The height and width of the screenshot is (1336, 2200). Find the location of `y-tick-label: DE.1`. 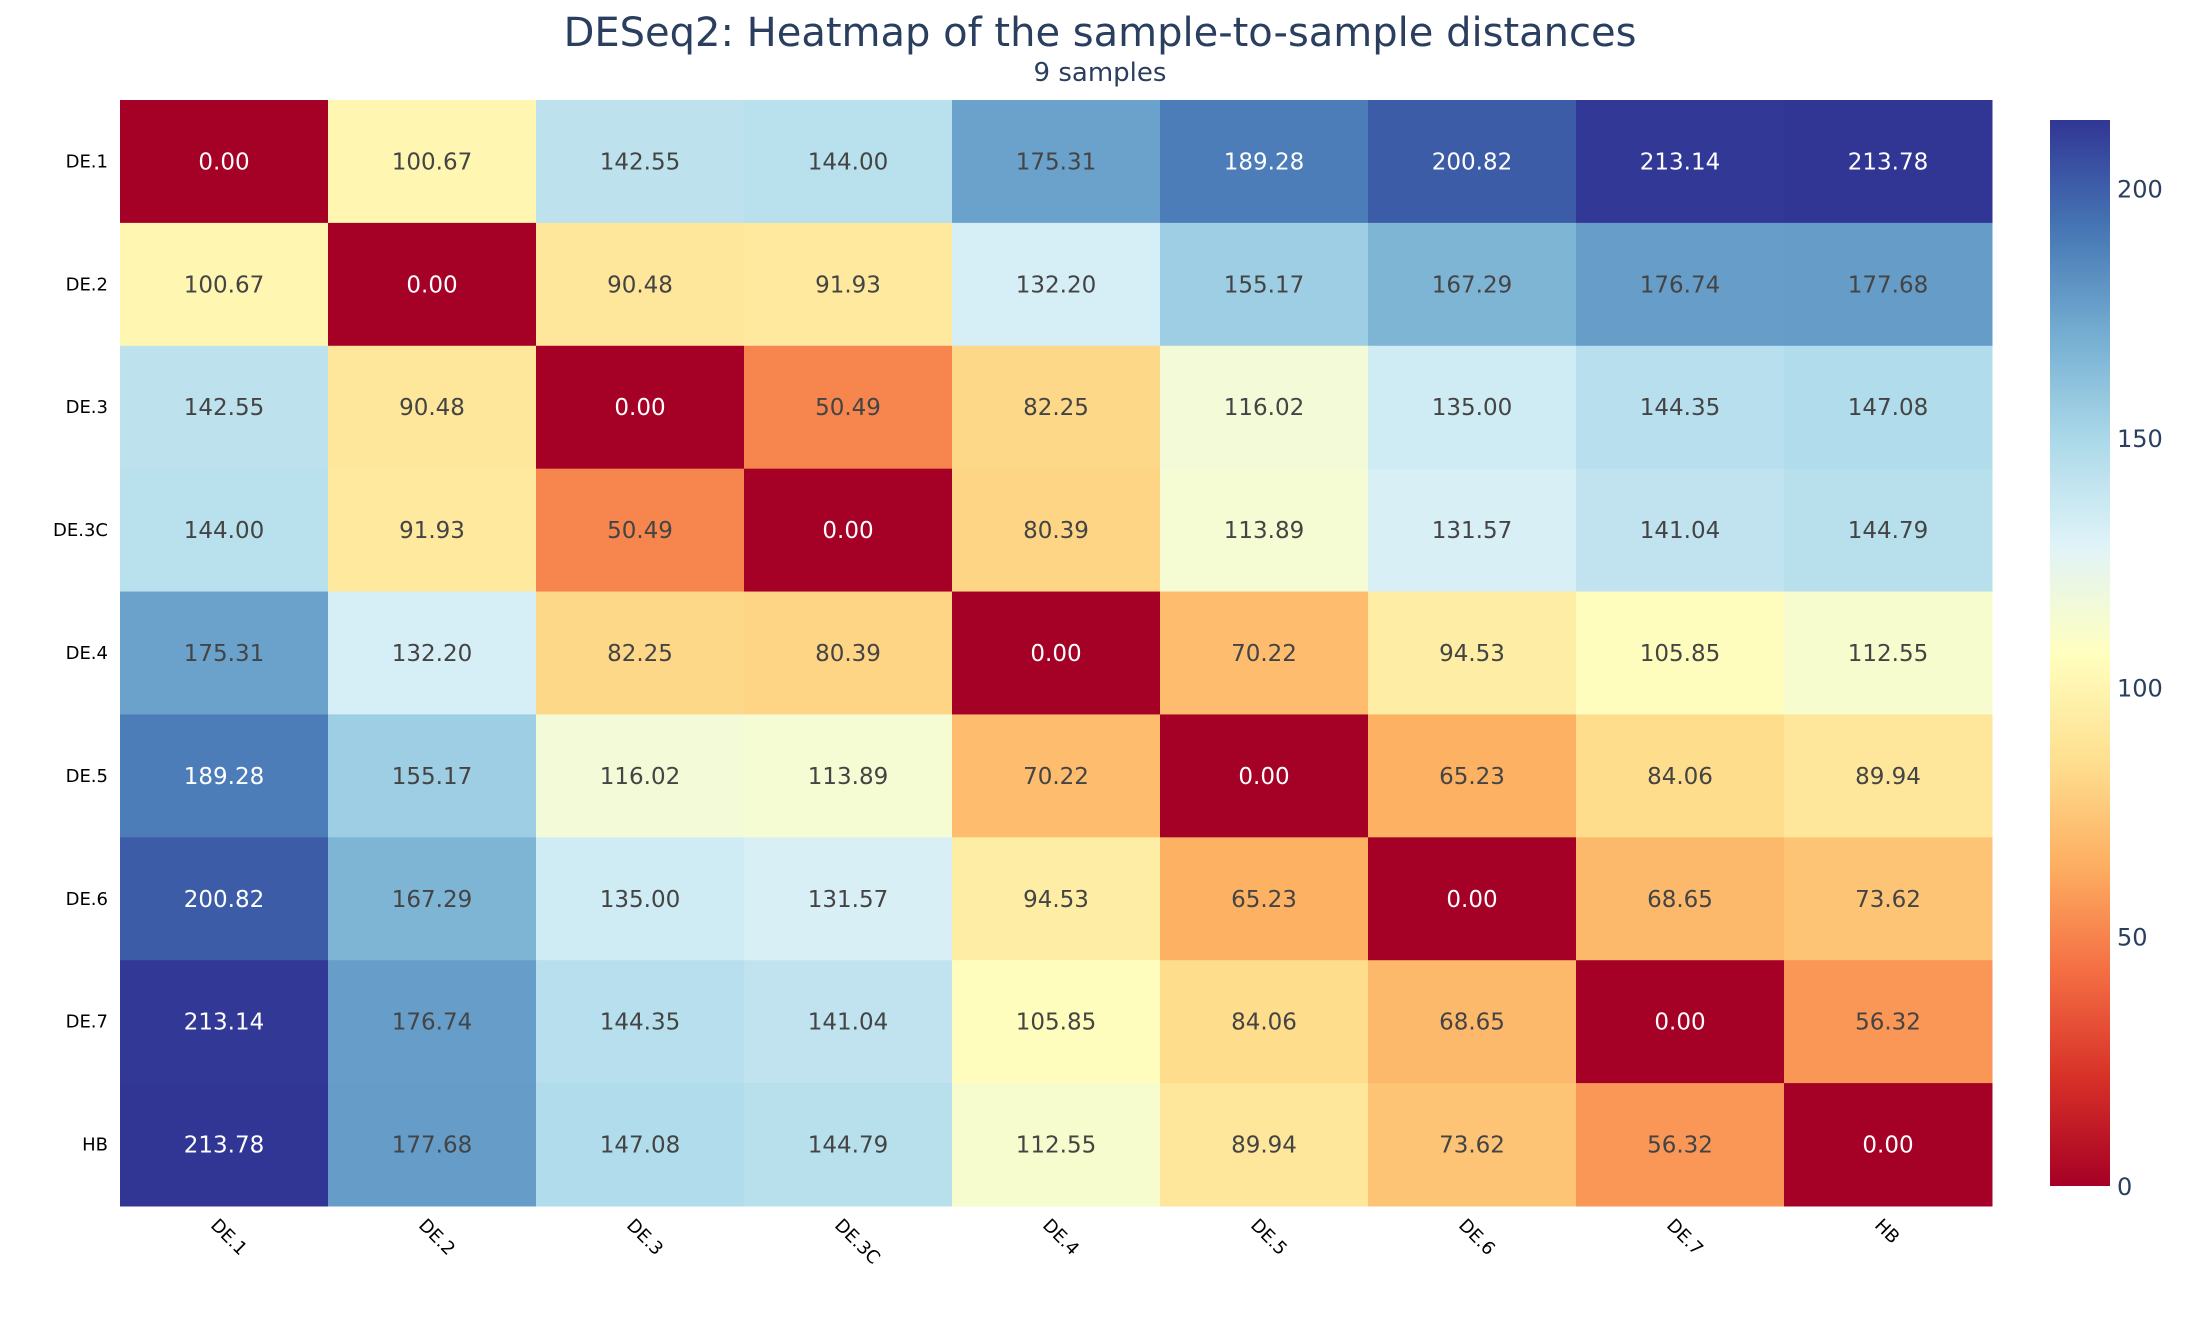

y-tick-label: DE.1 is located at coordinates (87, 161).